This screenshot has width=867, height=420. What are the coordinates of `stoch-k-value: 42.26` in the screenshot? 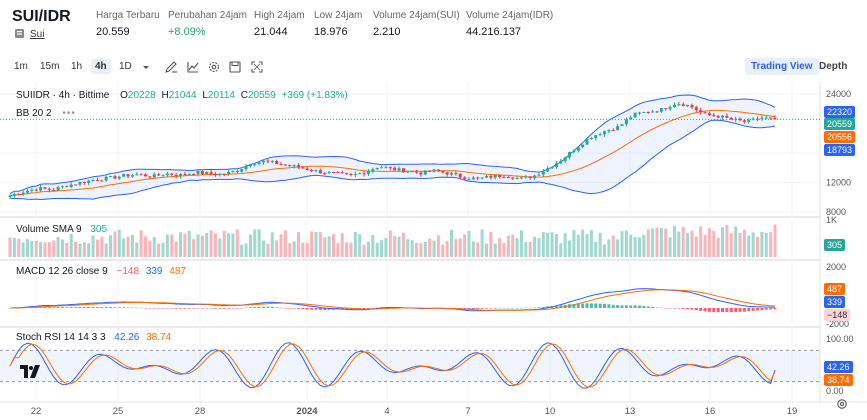 It's located at (127, 337).